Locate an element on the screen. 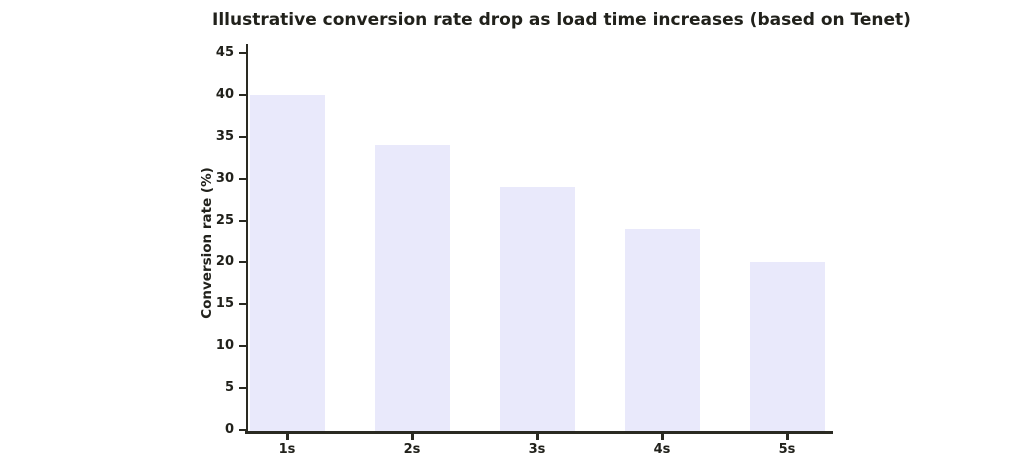 The image size is (1024, 475). x-tick-2s is located at coordinates (412, 437).